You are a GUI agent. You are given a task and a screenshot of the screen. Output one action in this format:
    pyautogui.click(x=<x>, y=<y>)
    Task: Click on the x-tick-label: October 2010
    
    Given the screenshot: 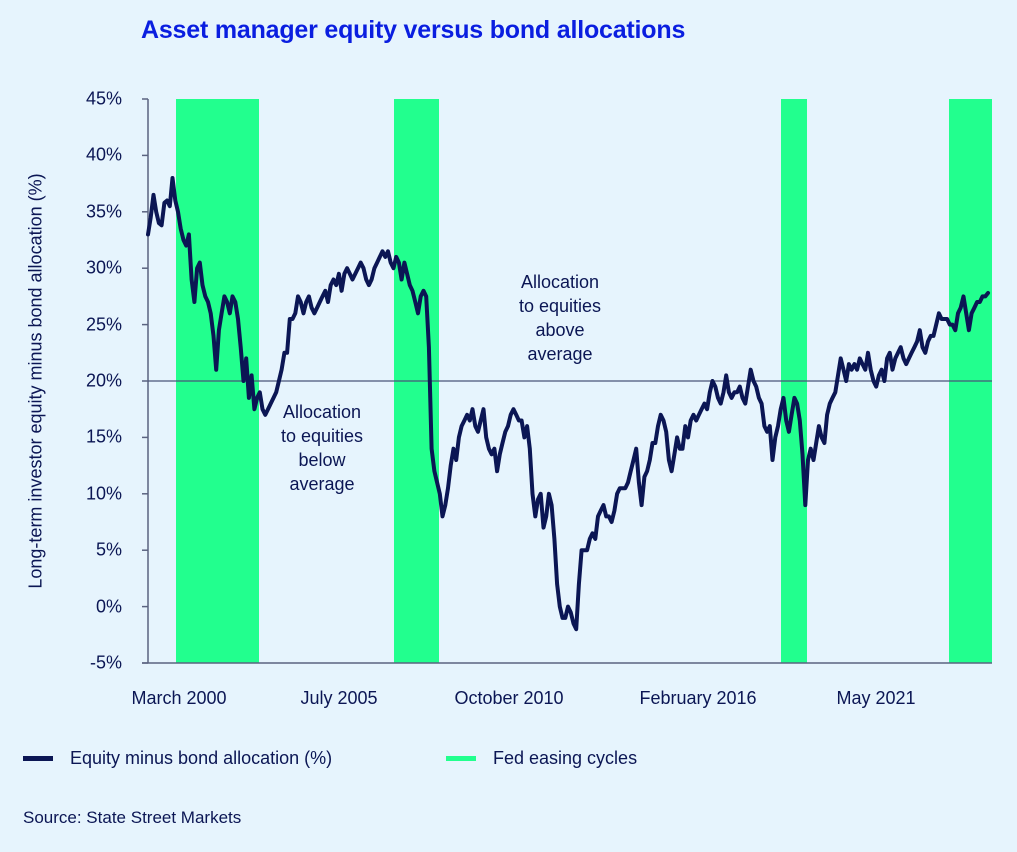 What is the action you would take?
    pyautogui.click(x=509, y=698)
    